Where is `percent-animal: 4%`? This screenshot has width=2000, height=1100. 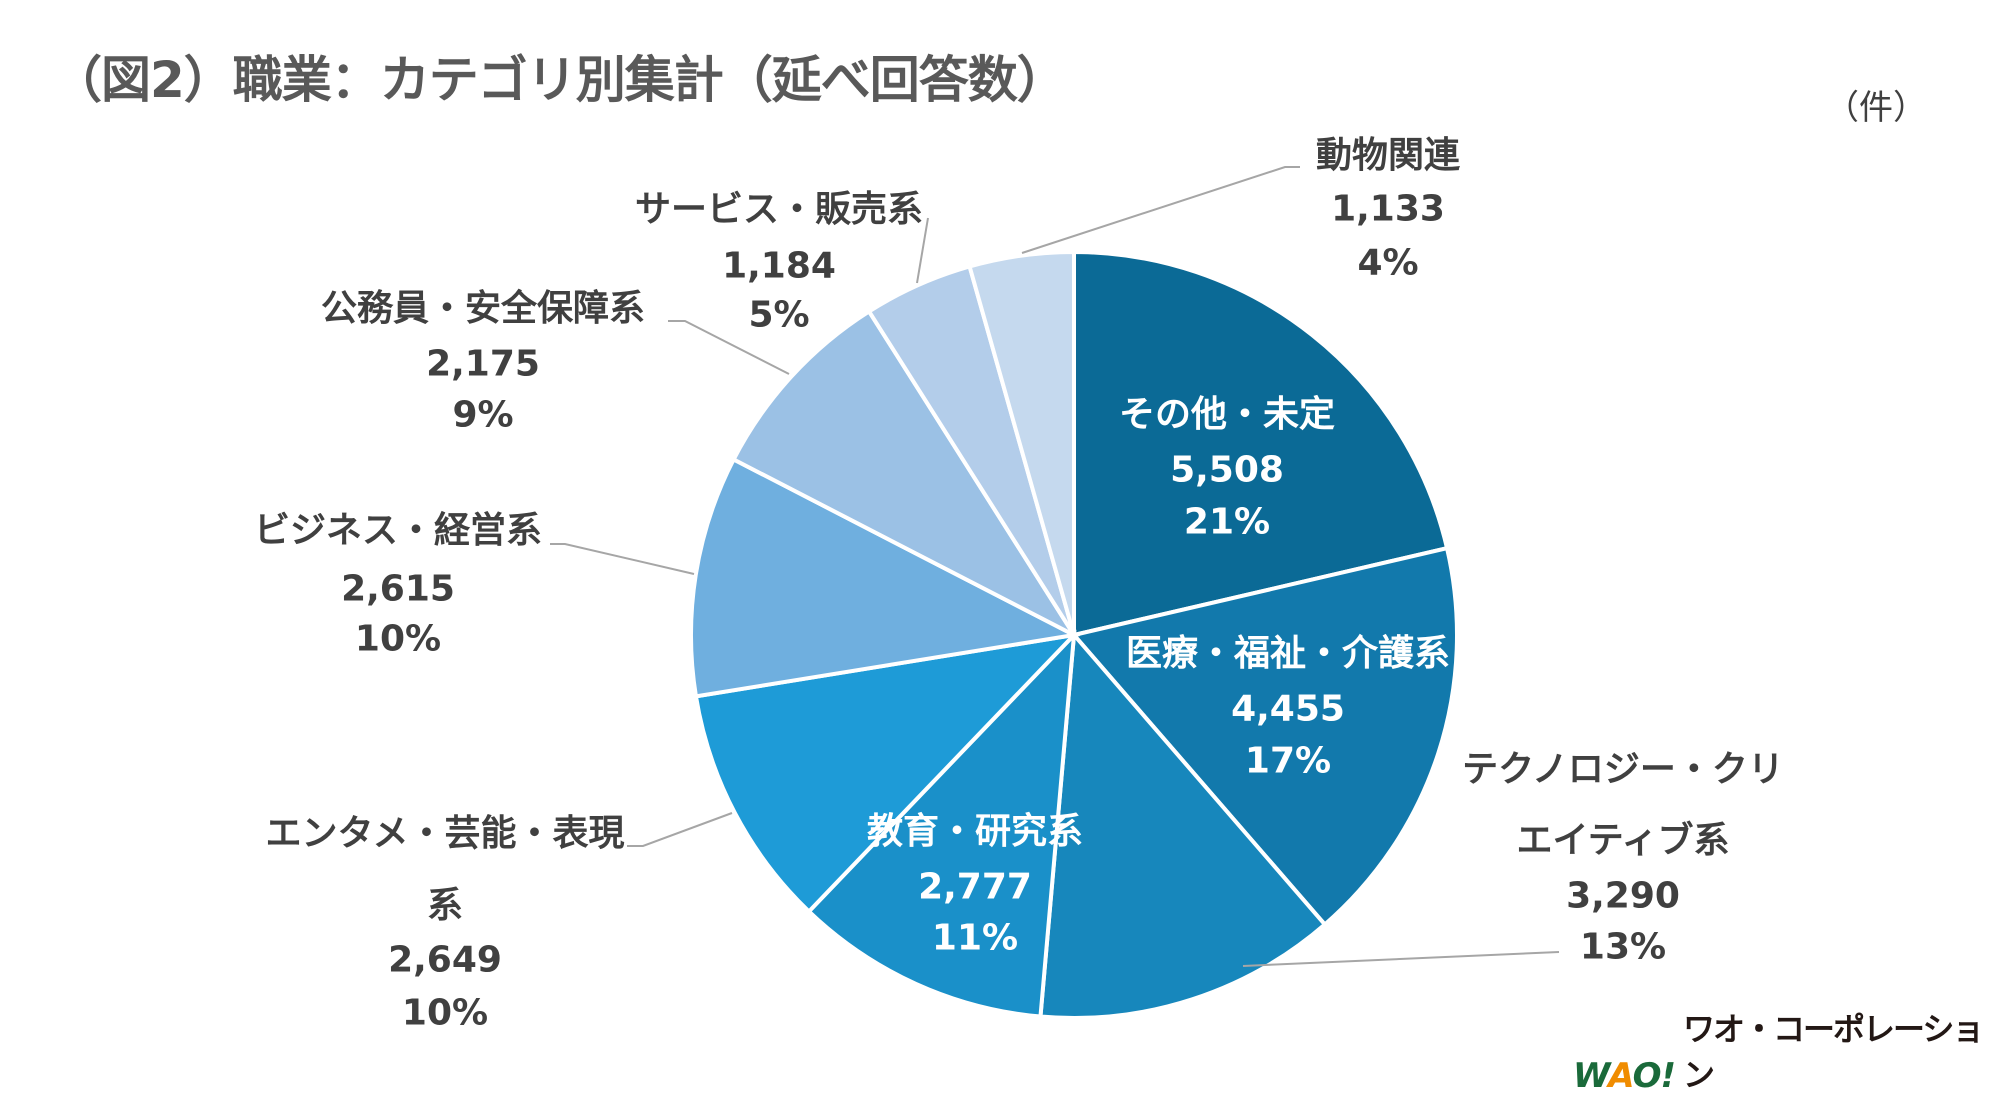 percent-animal: 4% is located at coordinates (1388, 263).